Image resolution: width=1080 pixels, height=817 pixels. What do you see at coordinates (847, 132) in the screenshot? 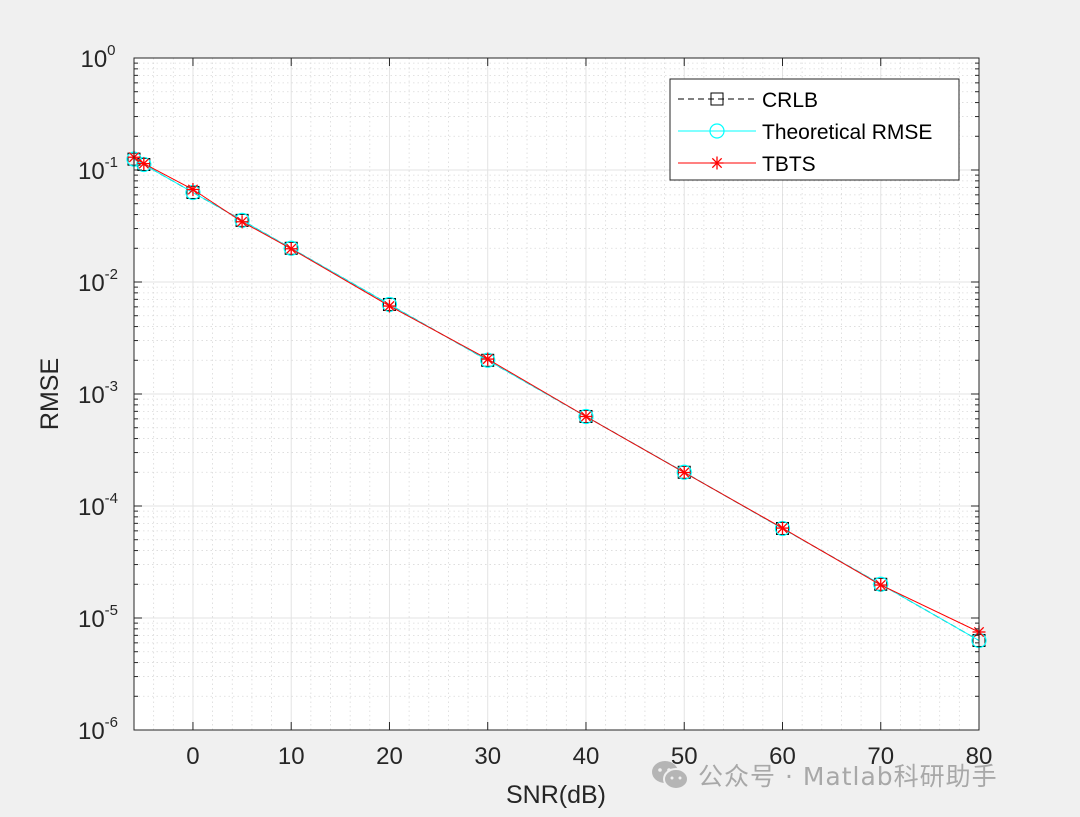
I see `legend-label: Theoretical RMSE` at bounding box center [847, 132].